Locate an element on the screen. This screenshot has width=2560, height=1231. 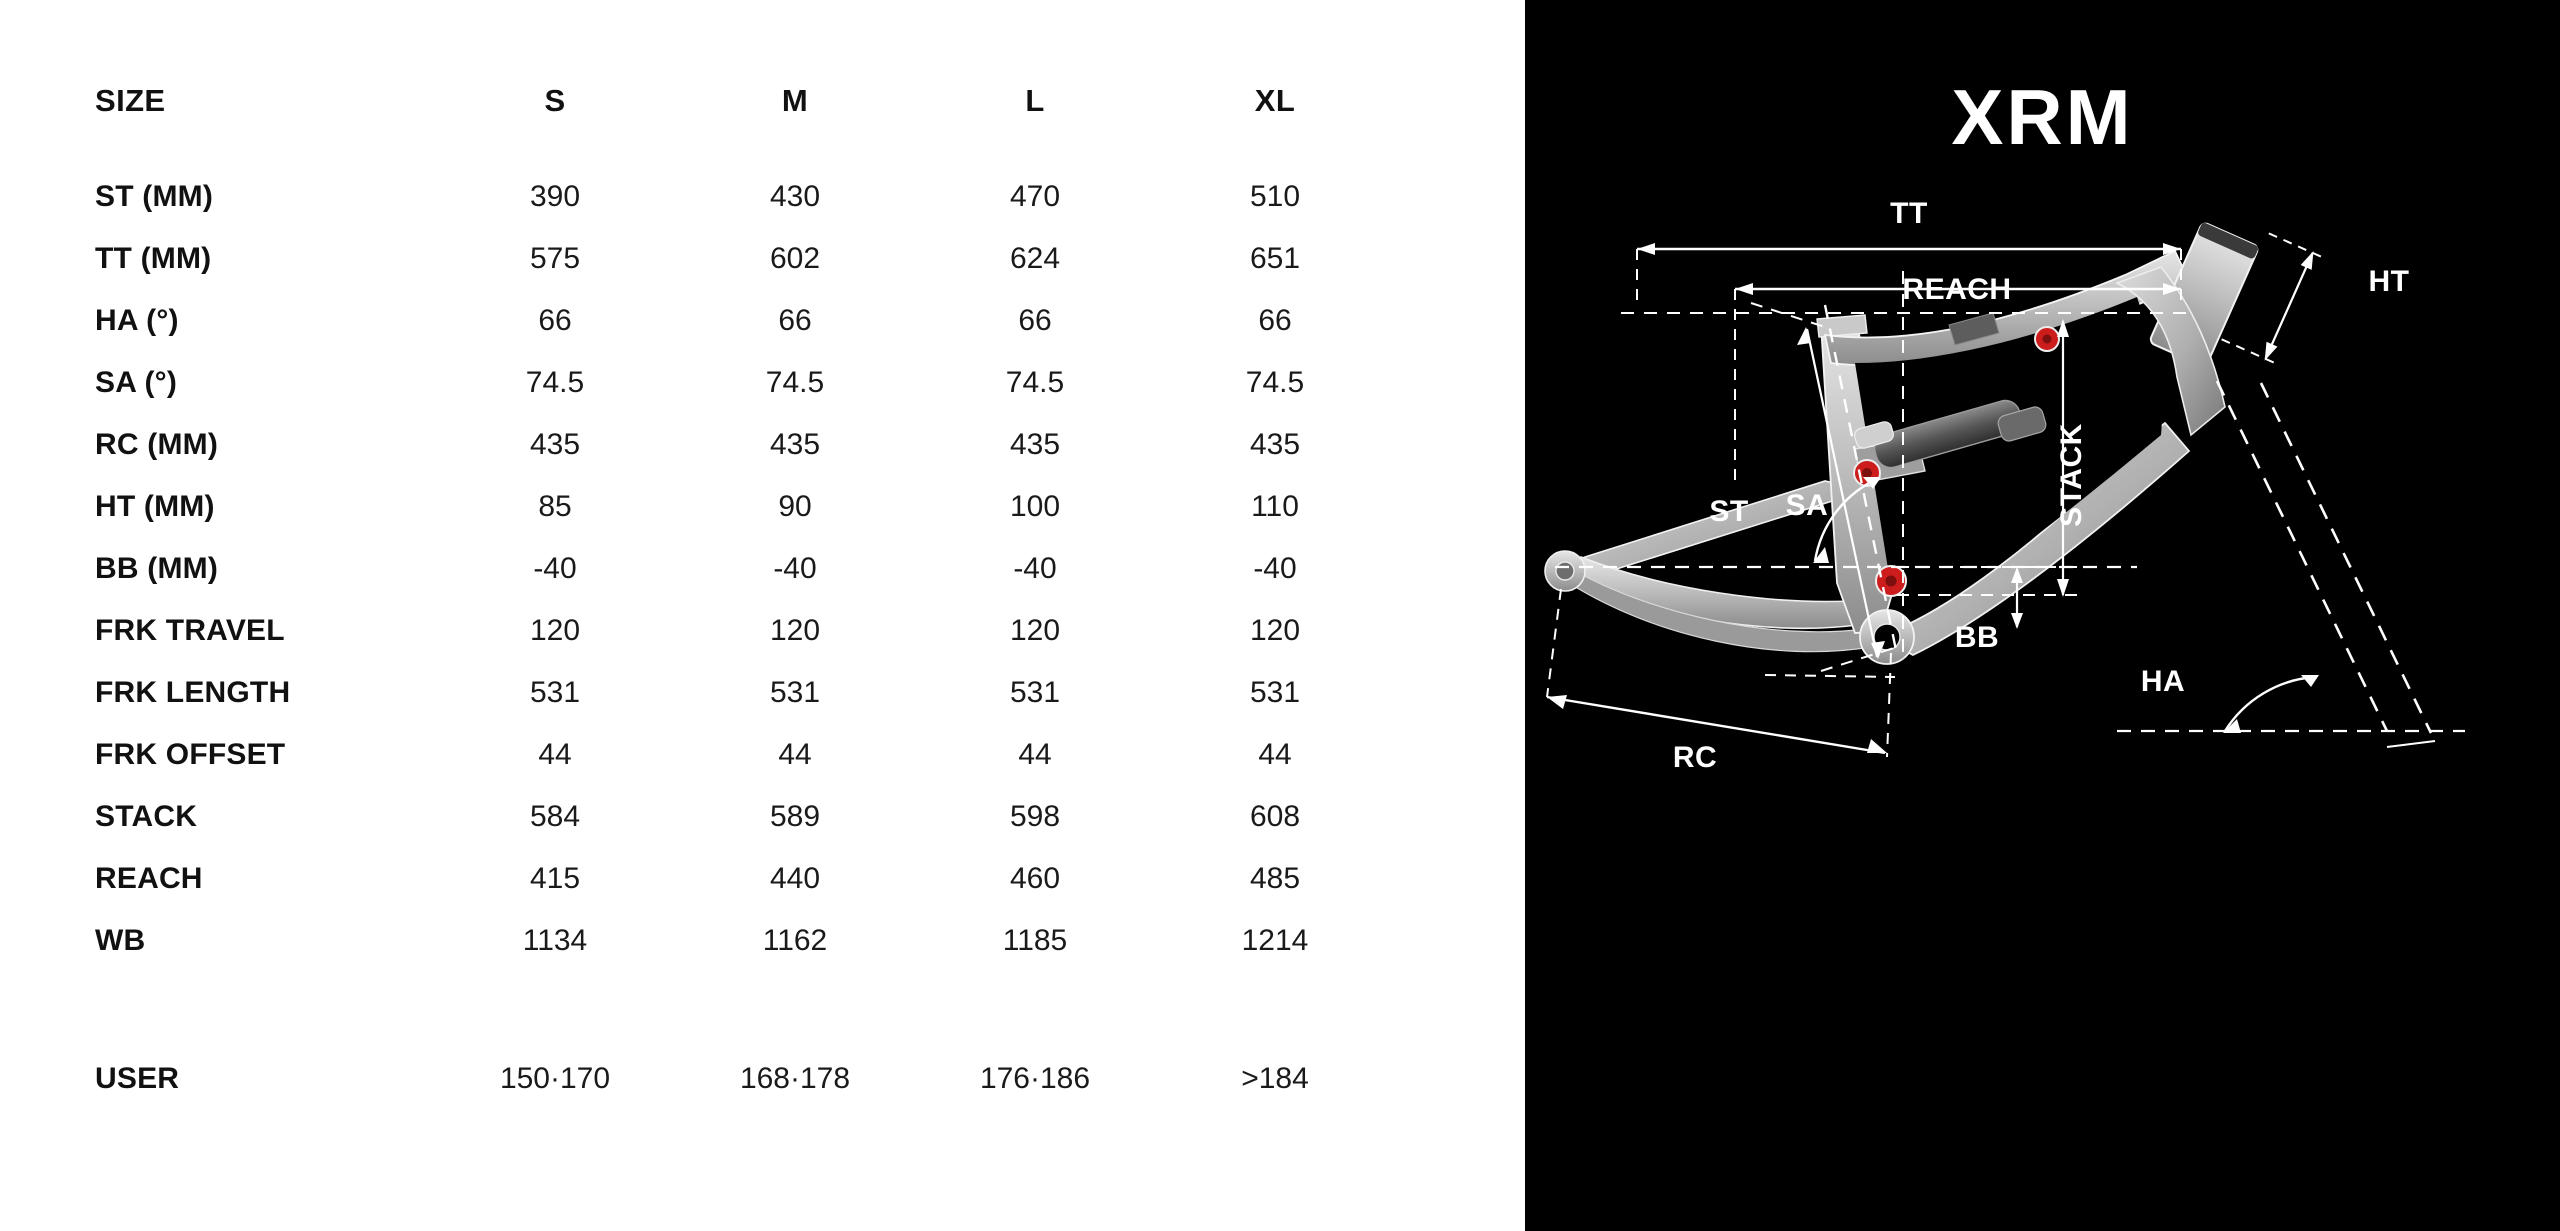
bike-frame-illustration is located at coordinates (1901, 443).